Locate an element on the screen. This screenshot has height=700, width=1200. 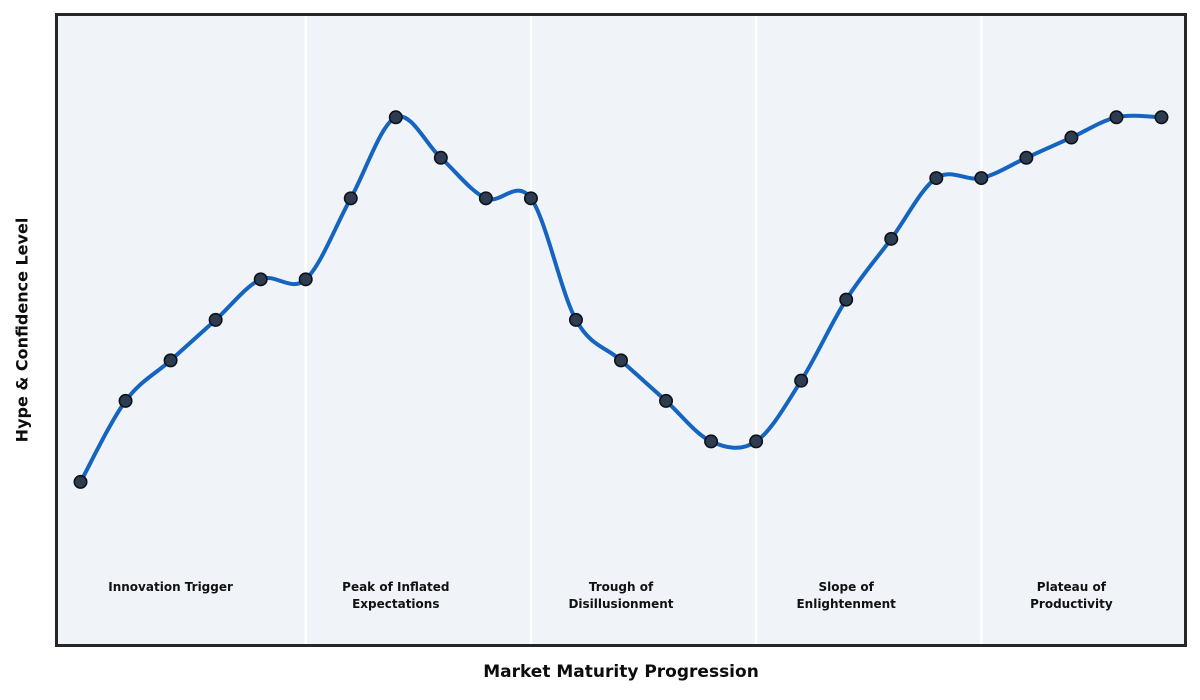
y-axis-label: Hype & Confidence Level is located at coordinates (22, 330).